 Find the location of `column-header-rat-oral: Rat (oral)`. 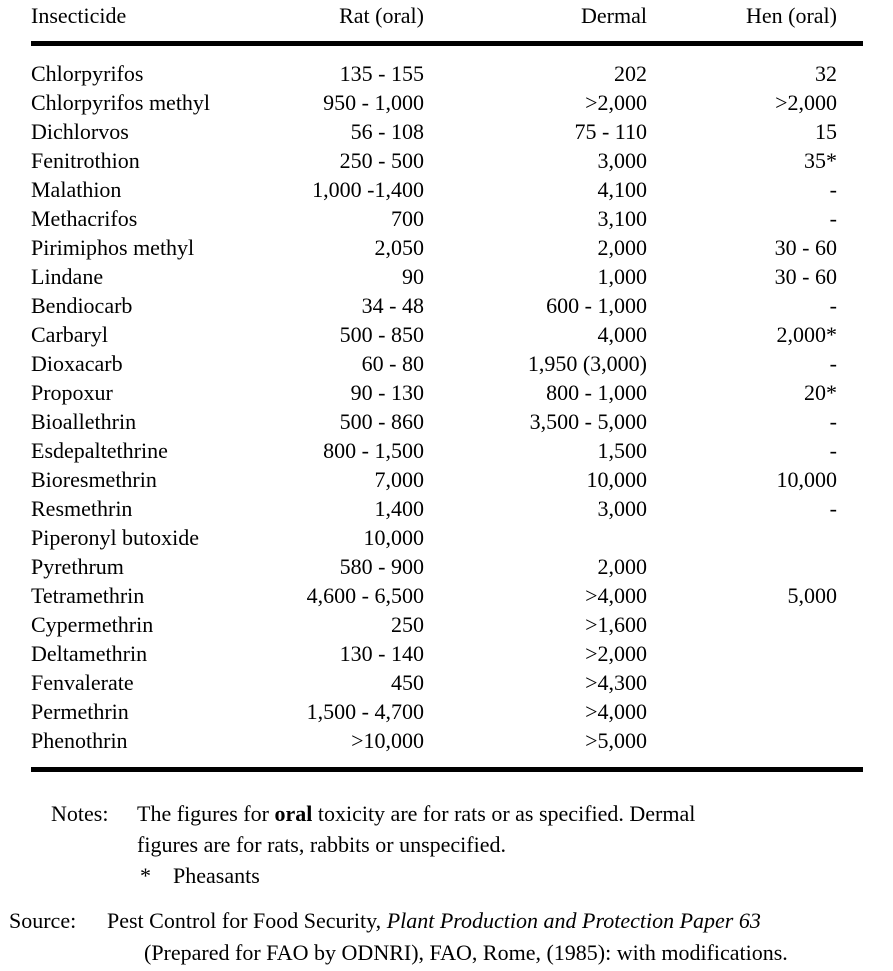

column-header-rat-oral: Rat (oral) is located at coordinates (352, 23).